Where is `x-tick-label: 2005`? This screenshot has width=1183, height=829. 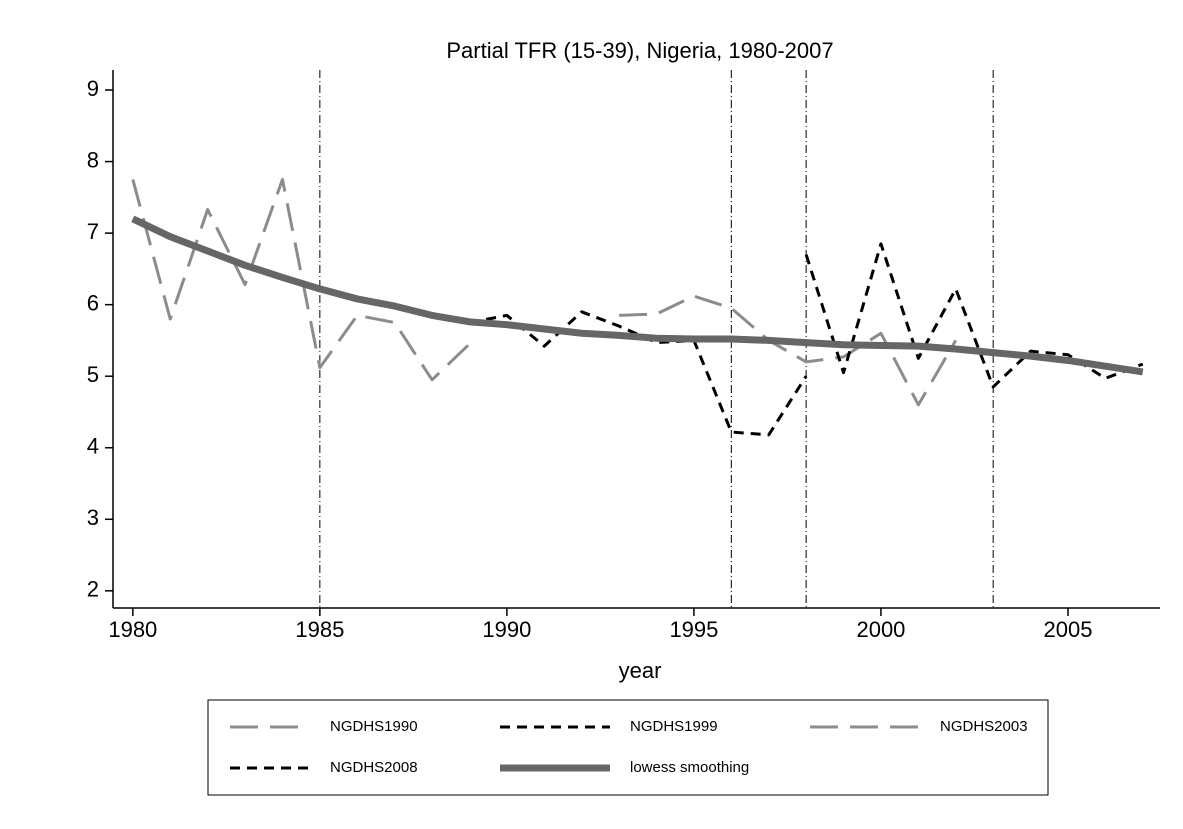
x-tick-label: 2005 is located at coordinates (1068, 629).